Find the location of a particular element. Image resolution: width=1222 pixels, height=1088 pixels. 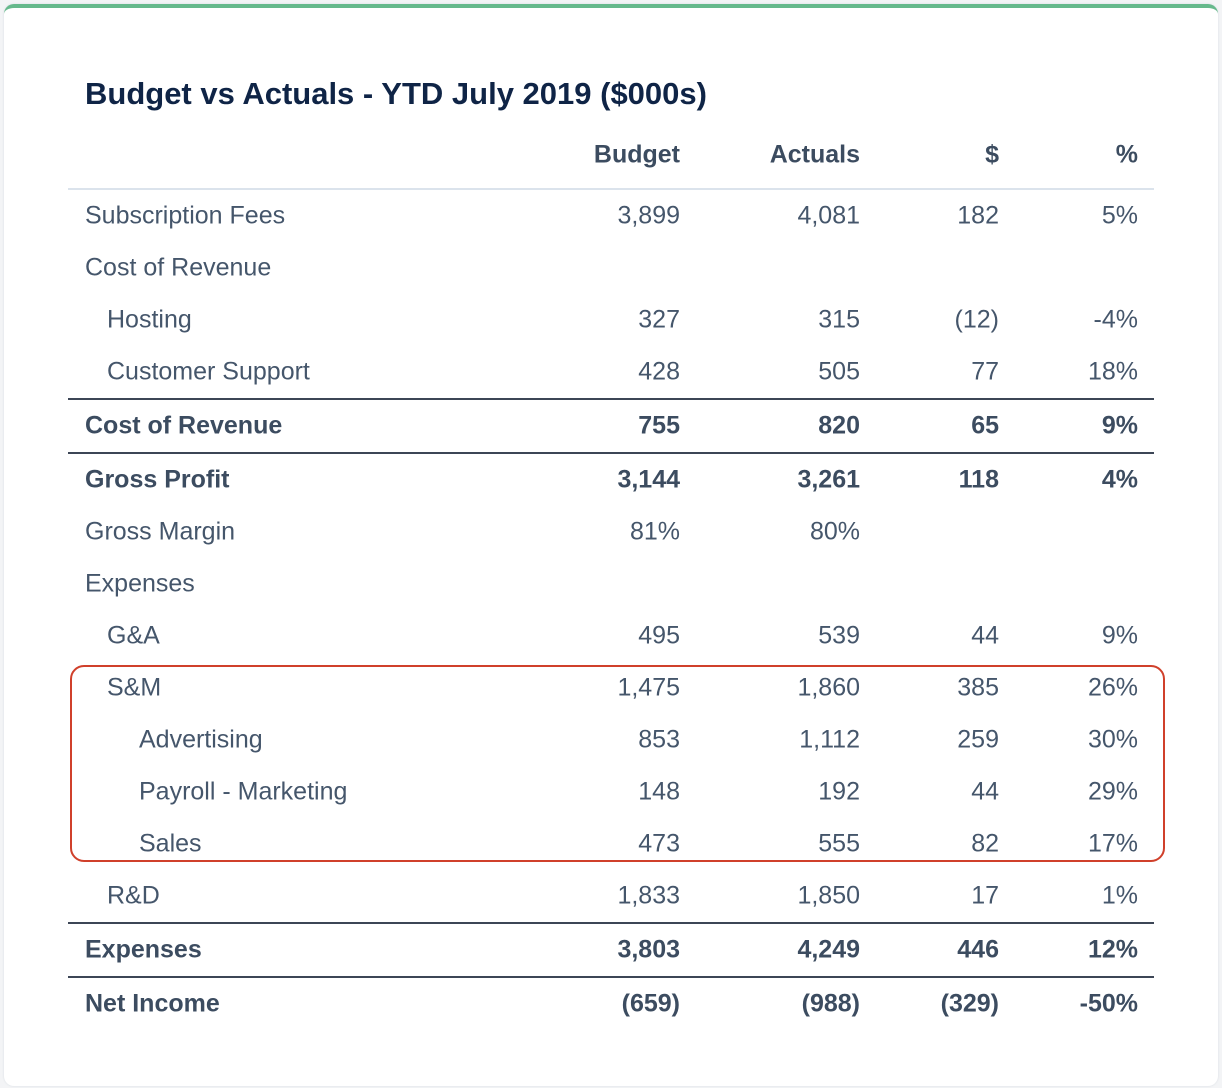

table-row: Gross Margin 81% 80% is located at coordinates (611, 532).